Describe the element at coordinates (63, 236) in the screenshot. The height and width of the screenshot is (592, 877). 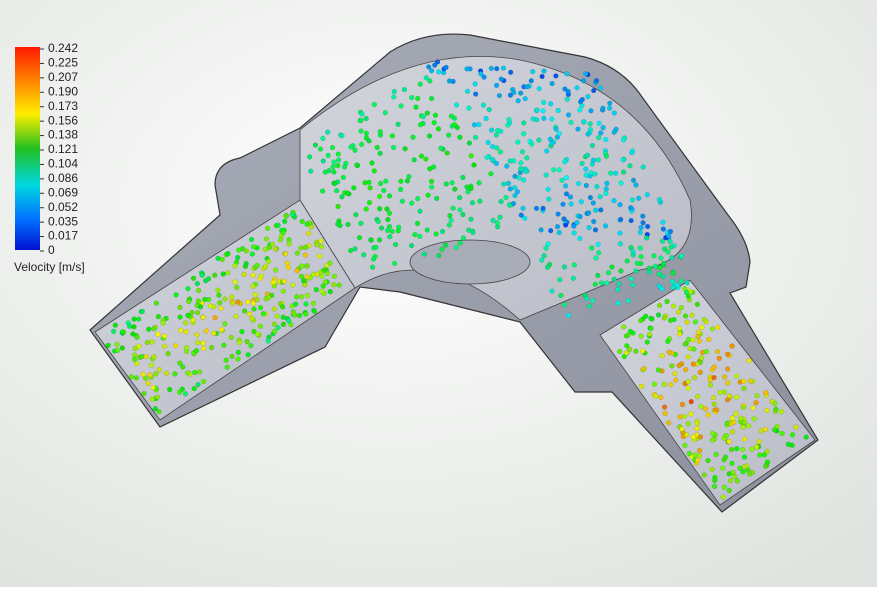
I see `legend-tick-label: 0.017` at that location.